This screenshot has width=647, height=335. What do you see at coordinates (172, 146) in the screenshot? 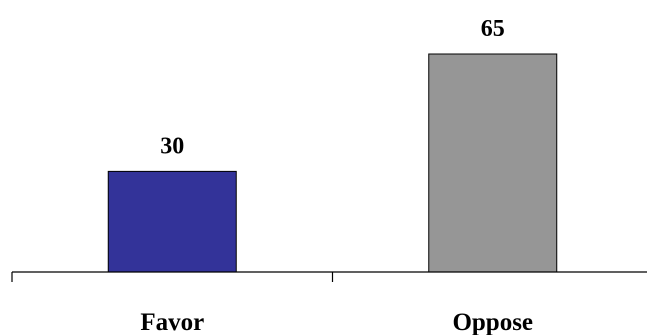
I see `data-label-favor: 30` at bounding box center [172, 146].